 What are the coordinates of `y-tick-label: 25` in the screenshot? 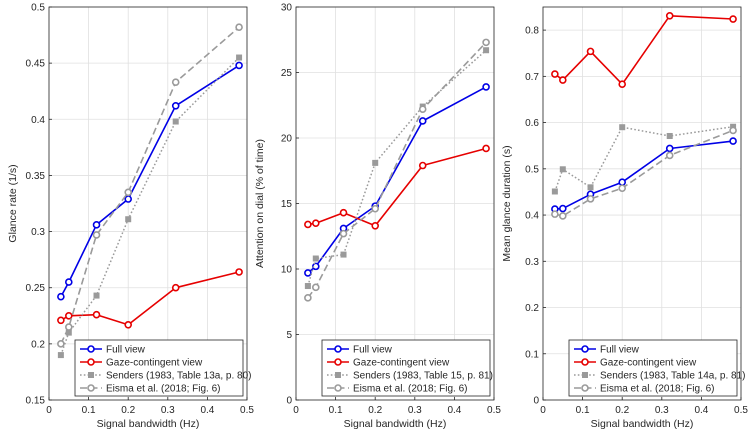 It's located at (287, 73).